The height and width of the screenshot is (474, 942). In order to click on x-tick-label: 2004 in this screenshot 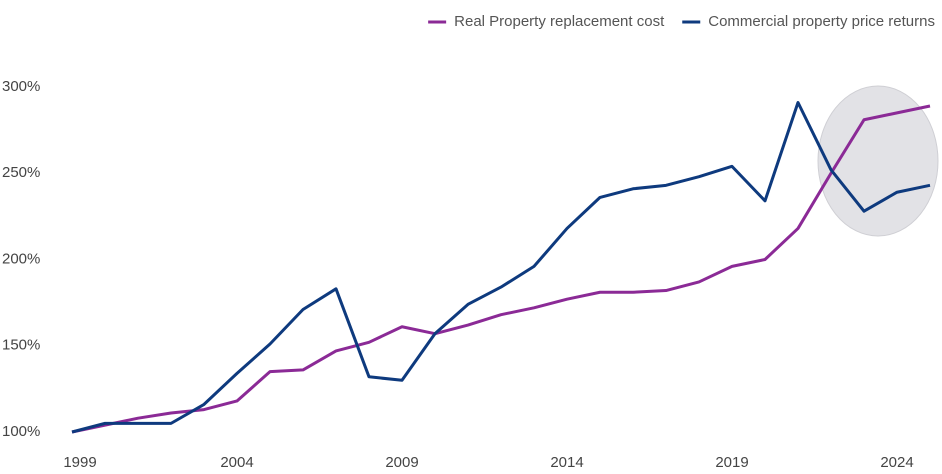, I will do `click(236, 462)`.